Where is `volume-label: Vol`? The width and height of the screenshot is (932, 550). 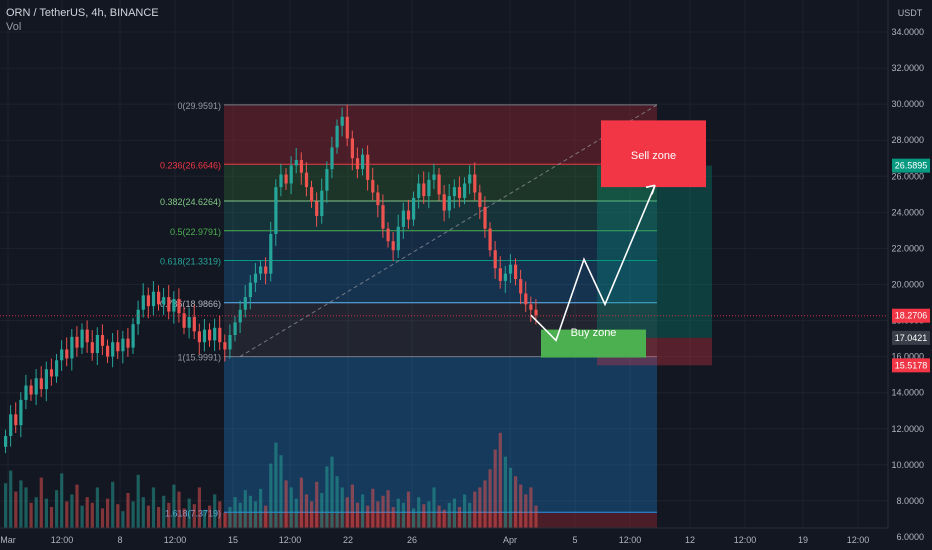
volume-label: Vol is located at coordinates (14, 27).